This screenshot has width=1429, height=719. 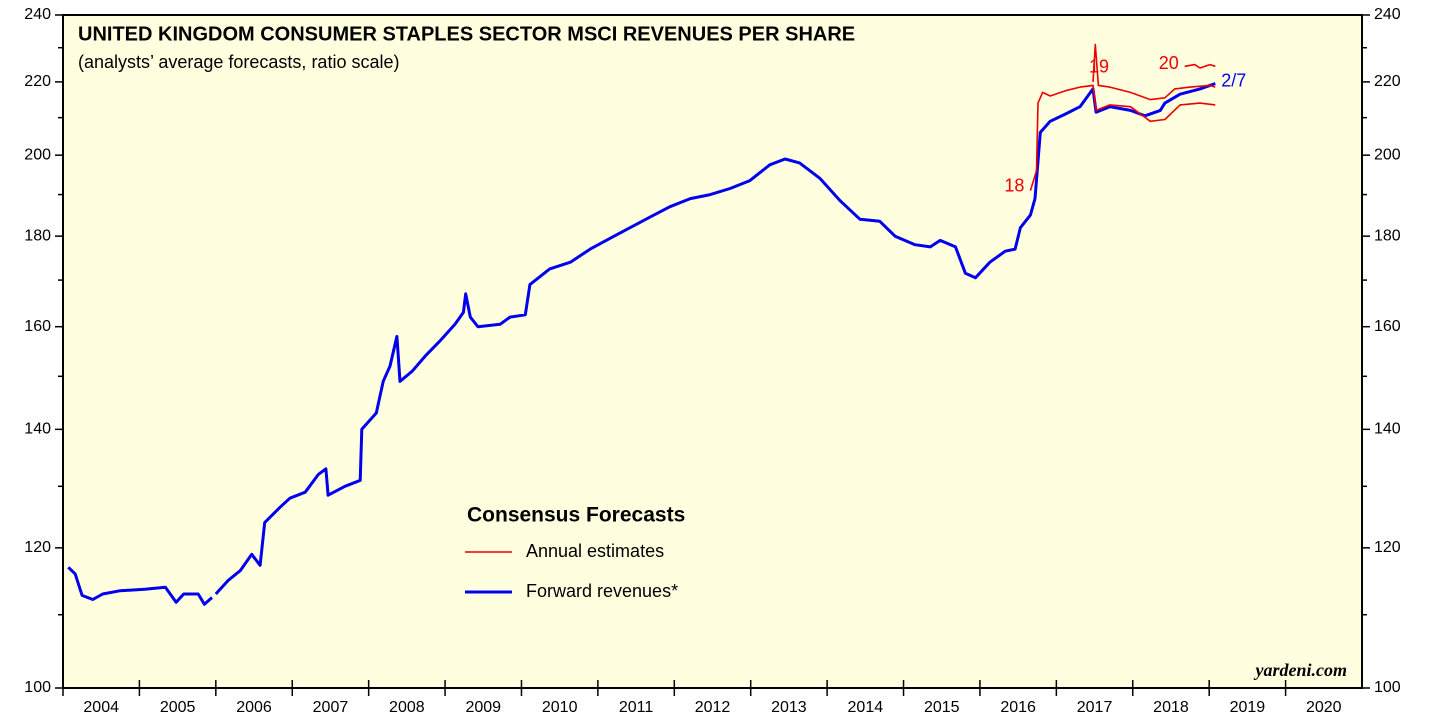 I want to click on x-tick-label: 2015, so click(x=942, y=707).